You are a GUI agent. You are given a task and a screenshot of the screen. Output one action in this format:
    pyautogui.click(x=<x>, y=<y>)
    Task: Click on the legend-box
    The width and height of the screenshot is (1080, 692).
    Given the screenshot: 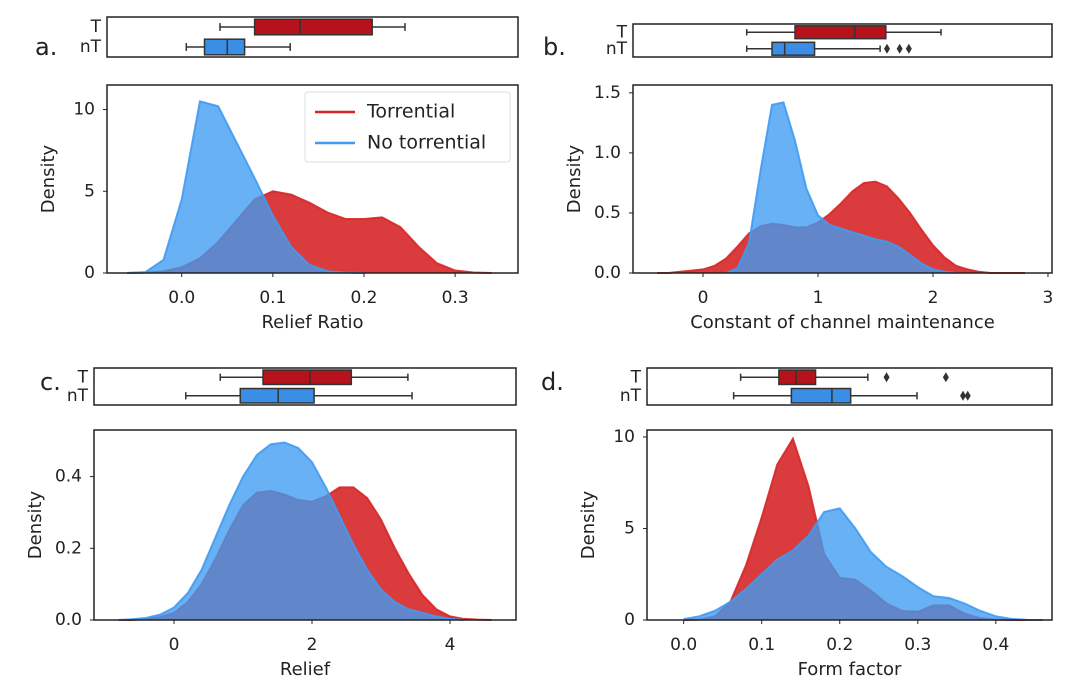 What is the action you would take?
    pyautogui.click(x=407, y=127)
    